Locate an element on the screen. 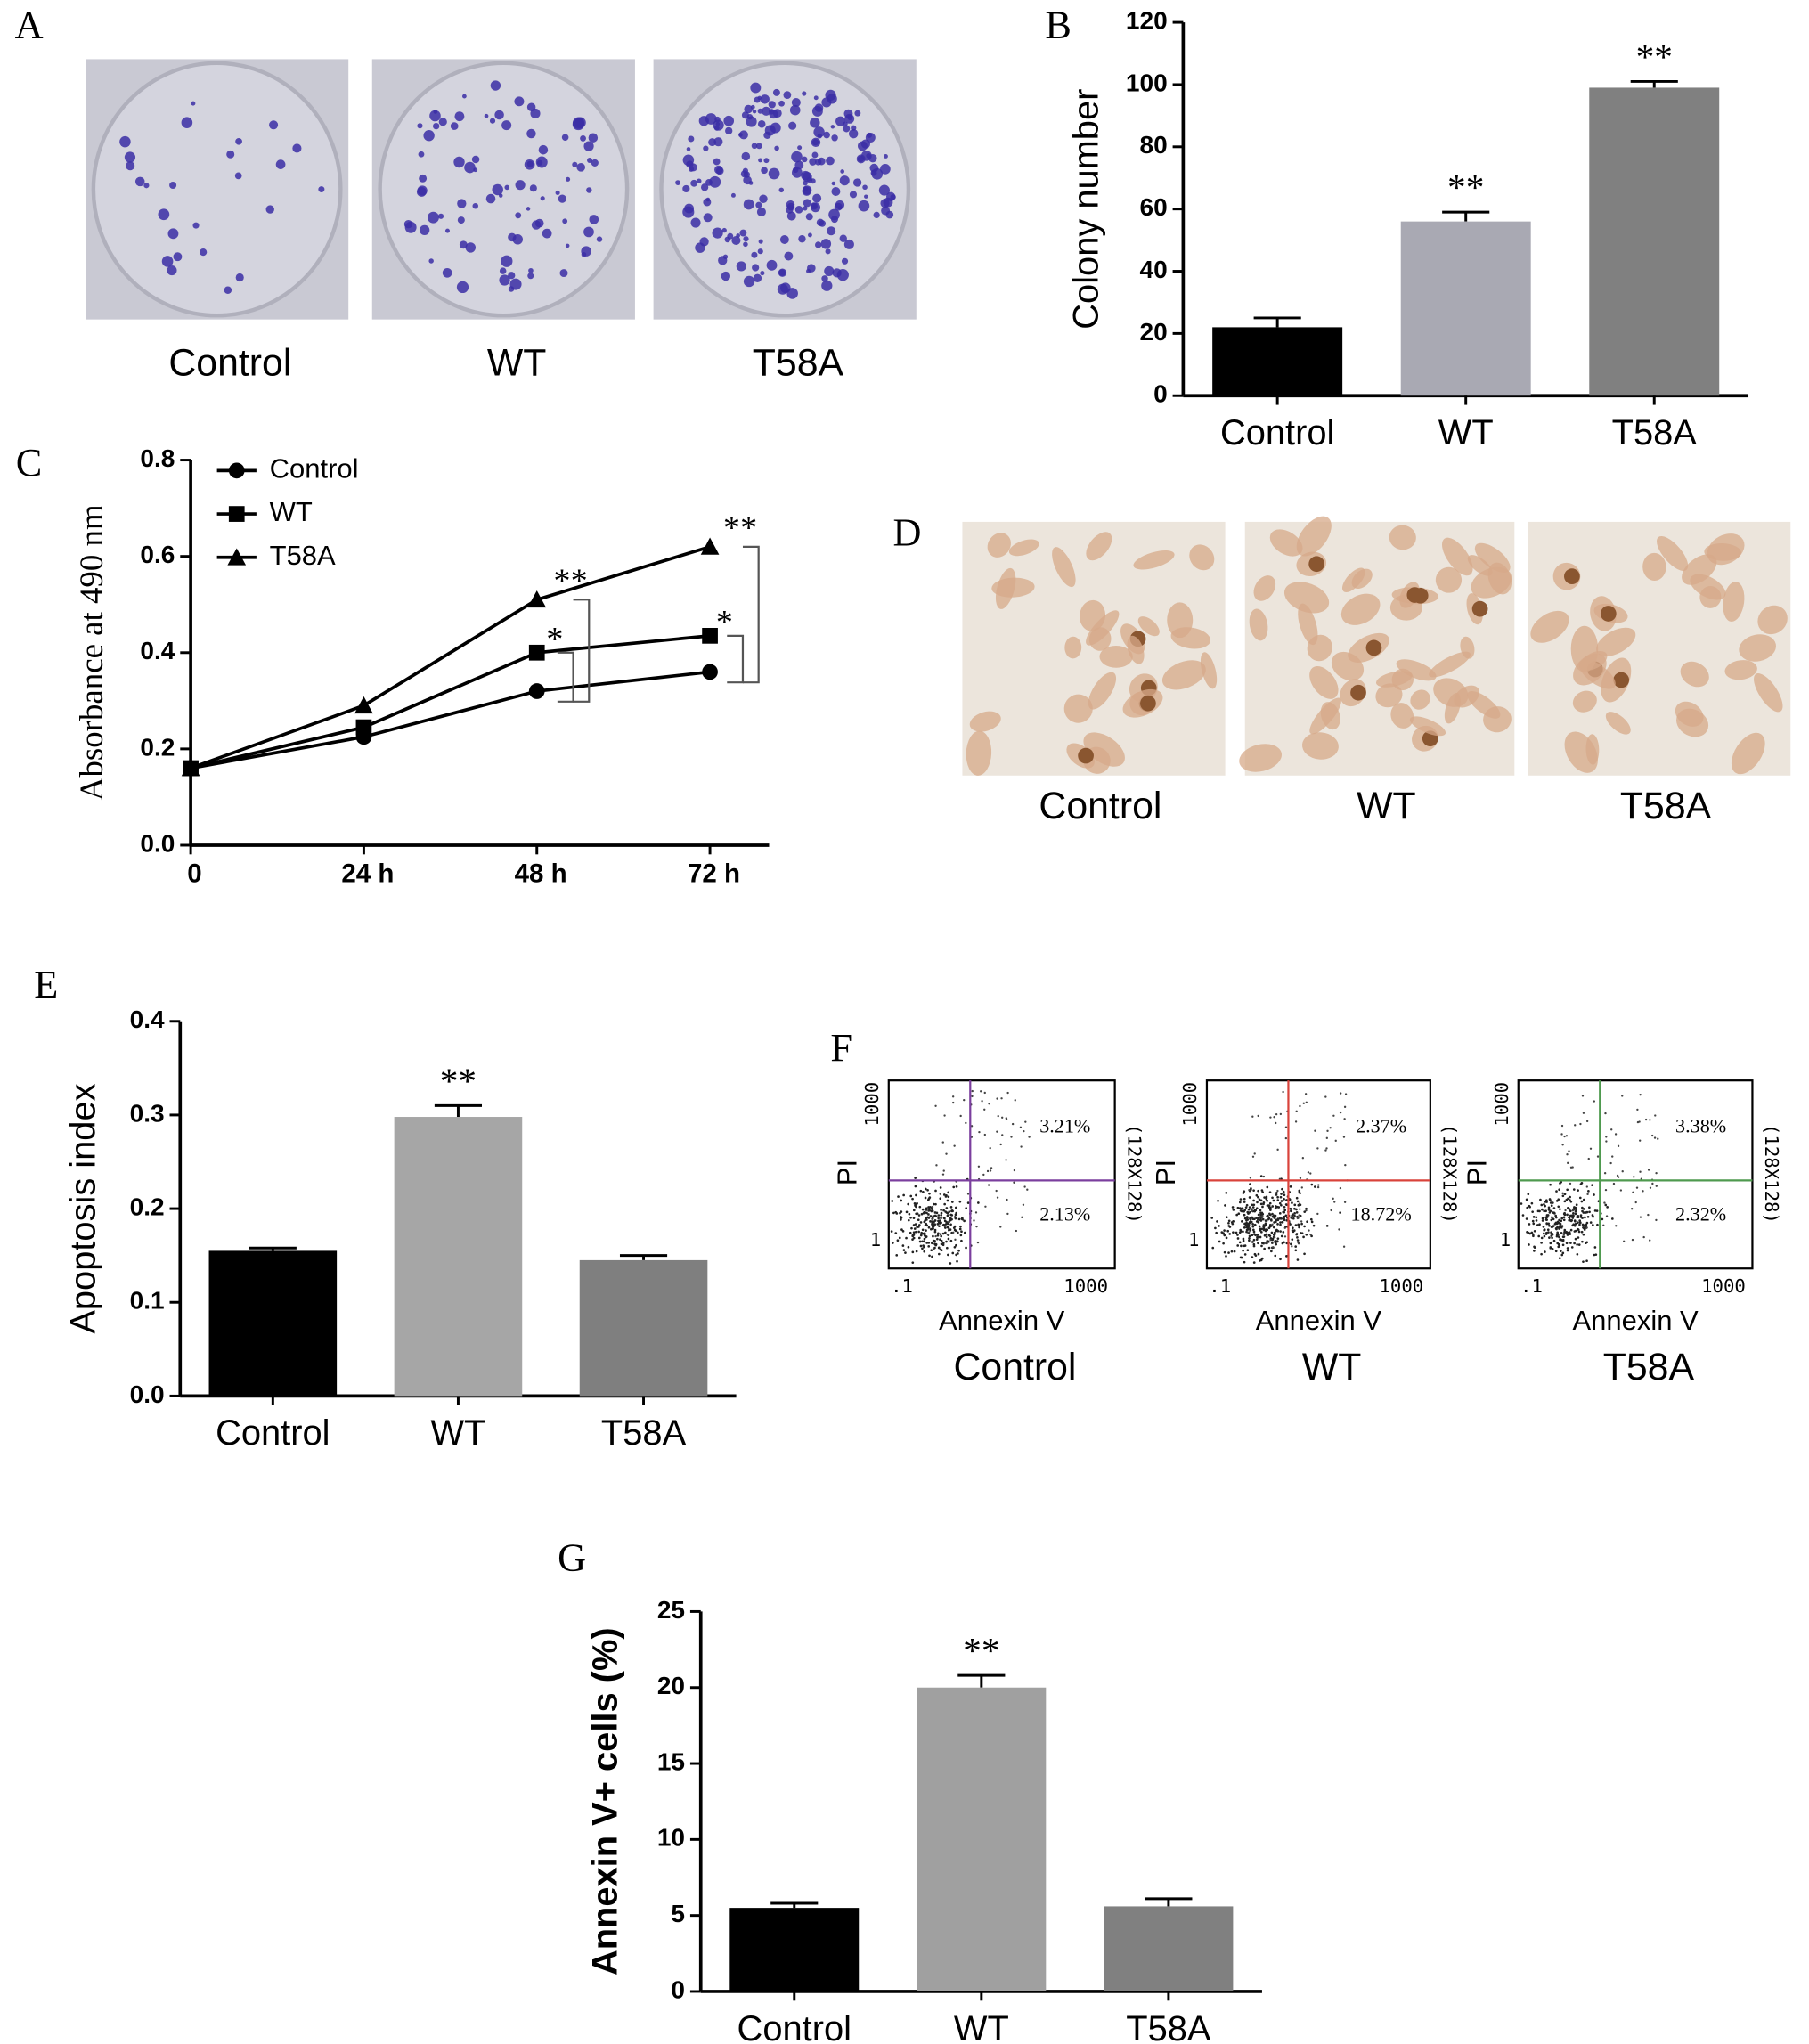 The height and width of the screenshot is (2044, 1809). stained-cell is located at coordinates (1317, 564).